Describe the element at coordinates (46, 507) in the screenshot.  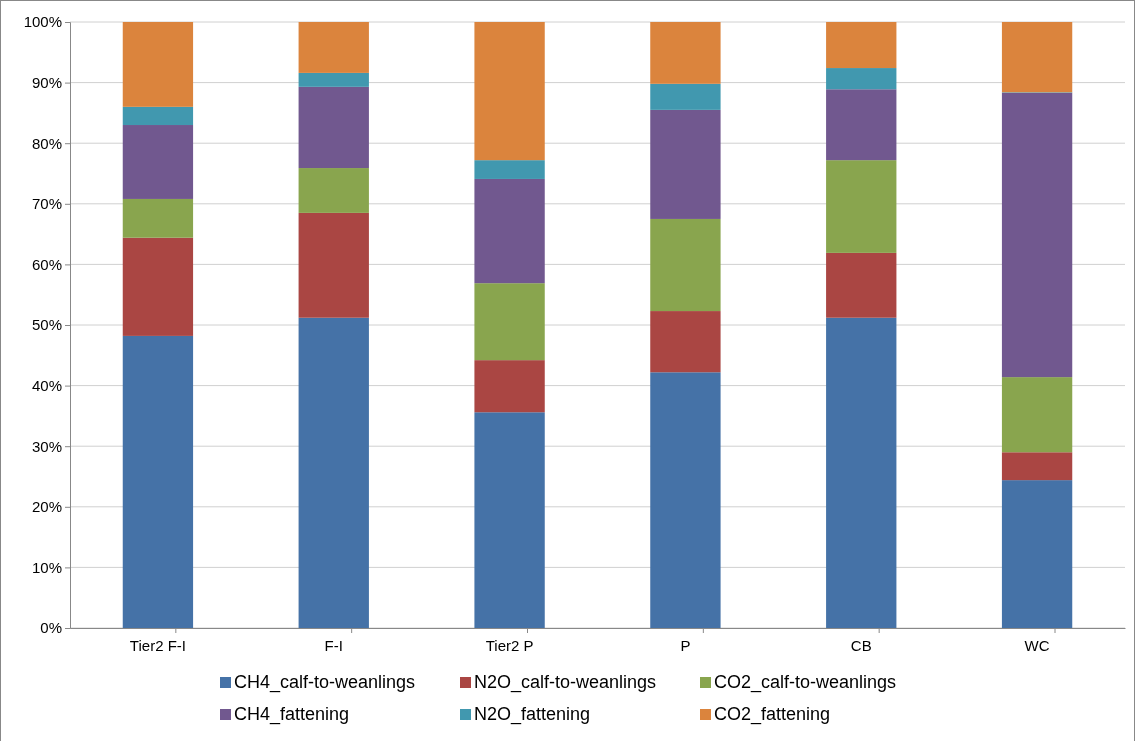
I see `y-tick-label: 20%` at that location.